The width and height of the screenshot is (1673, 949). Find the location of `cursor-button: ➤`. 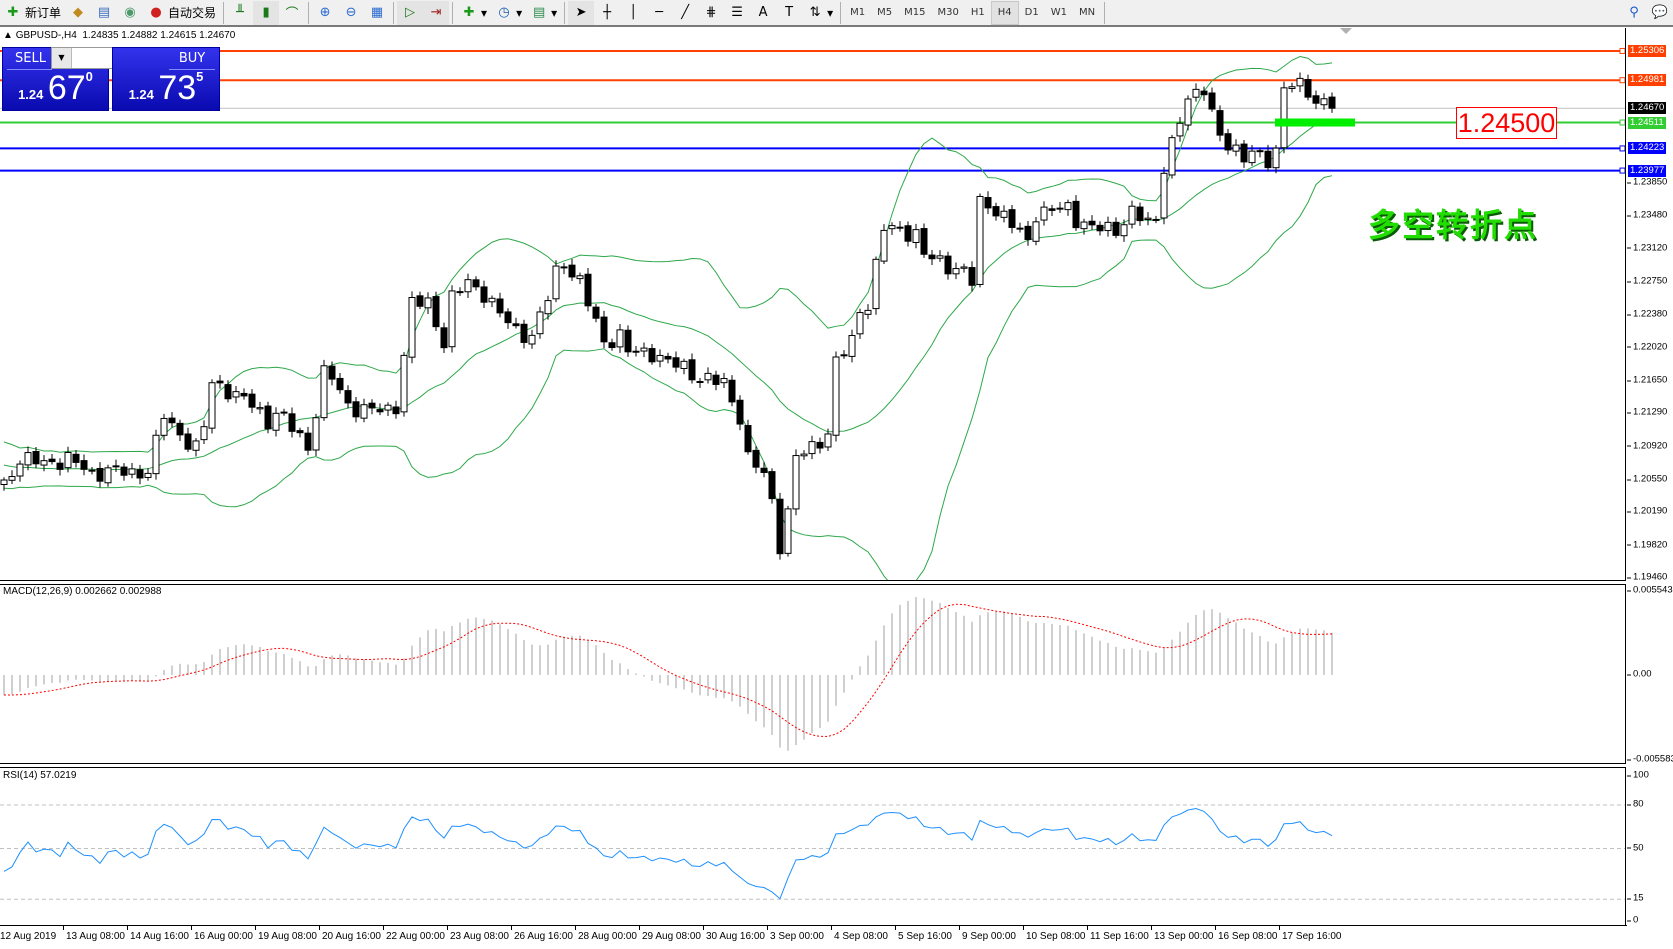

cursor-button: ➤ is located at coordinates (581, 12).